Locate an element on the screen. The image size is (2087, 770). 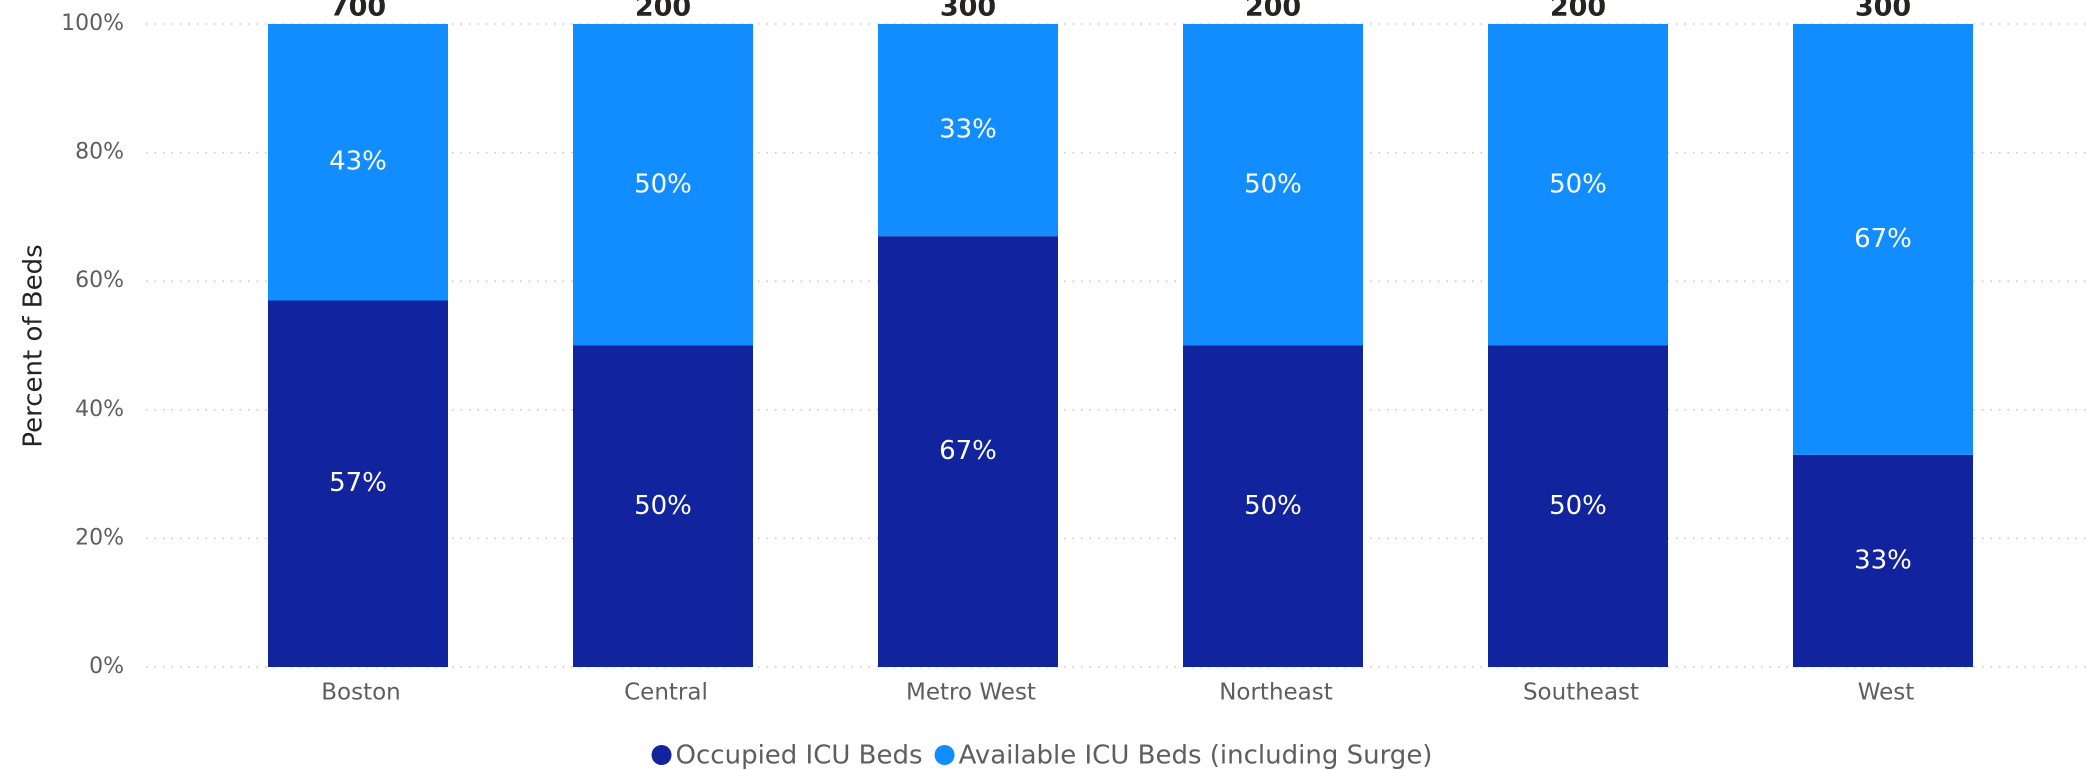
y-tick-label: 40% is located at coordinates (99, 409).